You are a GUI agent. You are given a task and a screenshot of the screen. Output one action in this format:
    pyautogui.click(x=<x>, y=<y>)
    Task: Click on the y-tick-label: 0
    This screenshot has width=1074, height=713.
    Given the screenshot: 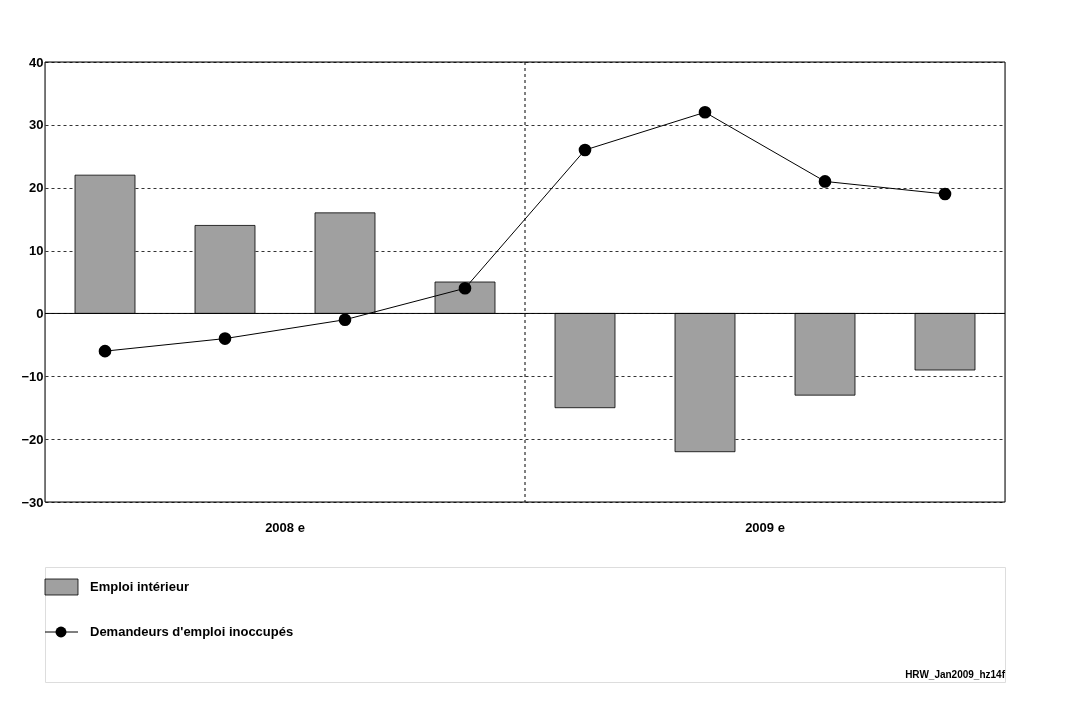 What is the action you would take?
    pyautogui.click(x=40, y=313)
    